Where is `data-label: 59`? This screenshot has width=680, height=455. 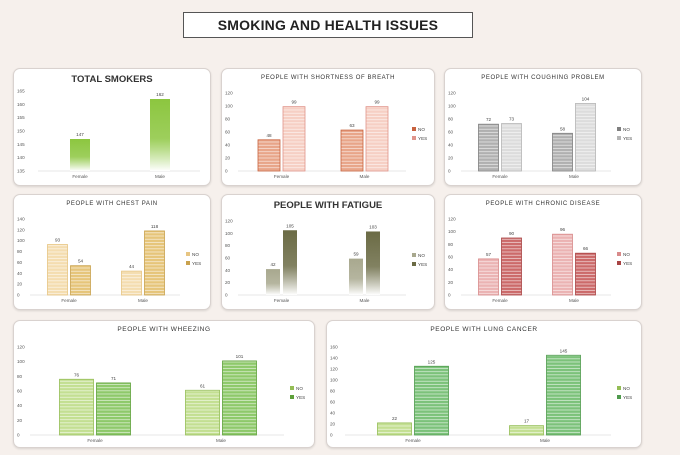
data-label: 59 is located at coordinates (356, 254).